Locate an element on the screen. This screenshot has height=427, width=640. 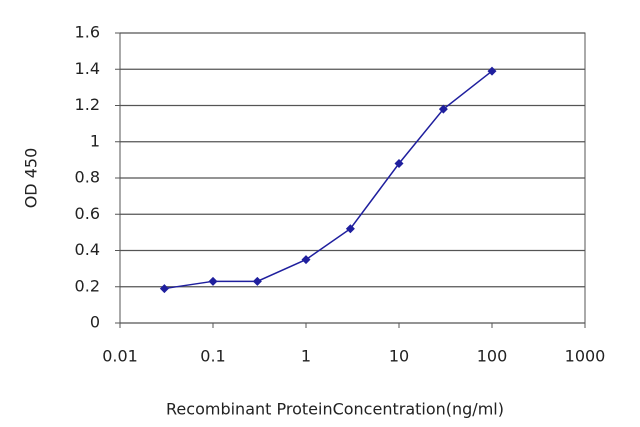
x-tick-label: 0.01 is located at coordinates (120, 356).